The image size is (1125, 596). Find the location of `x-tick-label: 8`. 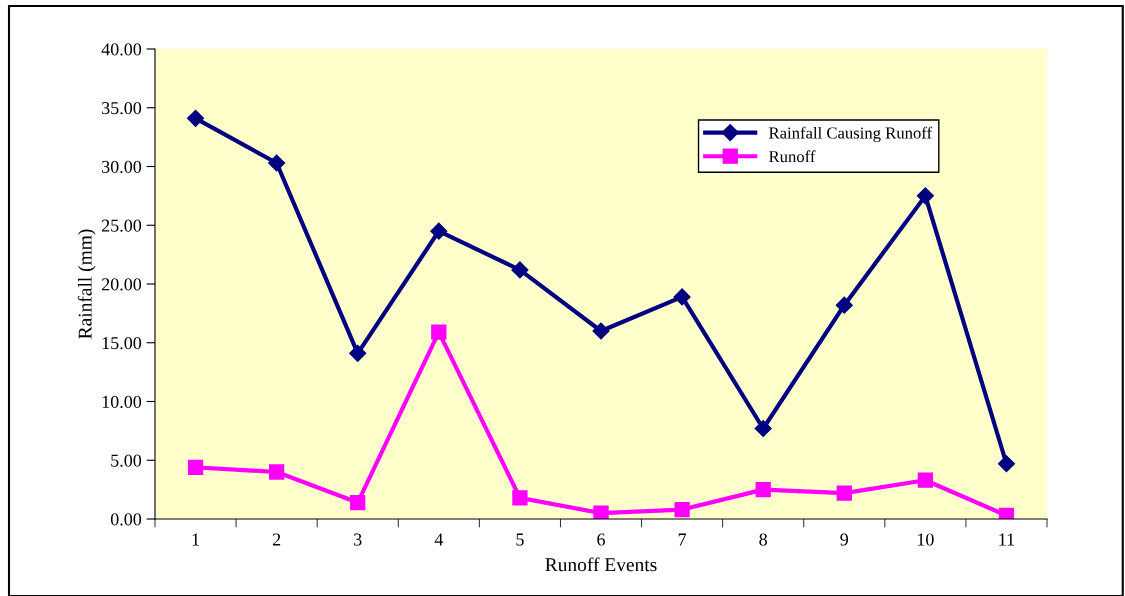

x-tick-label: 8 is located at coordinates (763, 539).